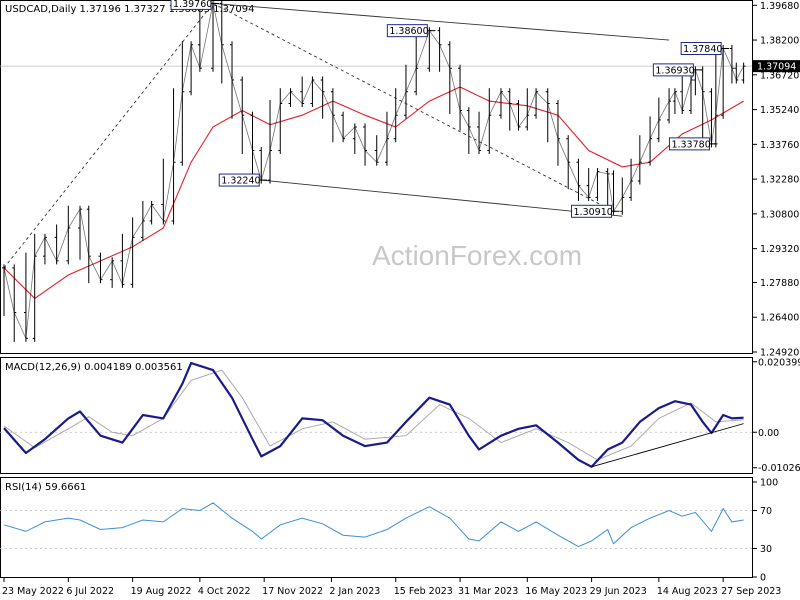 This screenshot has width=800, height=600. Describe the element at coordinates (779, 6) in the screenshot. I see `price-tick-label: 1.39680` at that location.